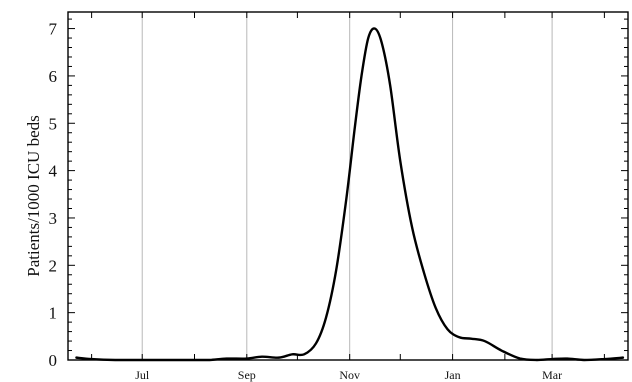 This screenshot has width=632, height=382. What do you see at coordinates (53, 313) in the screenshot?
I see `y-tick-label-1: 1` at bounding box center [53, 313].